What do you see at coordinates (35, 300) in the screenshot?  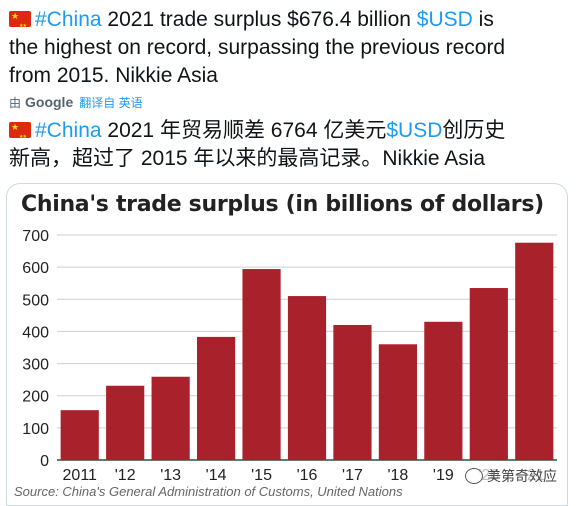 I see `y-tick-label: 500` at bounding box center [35, 300].